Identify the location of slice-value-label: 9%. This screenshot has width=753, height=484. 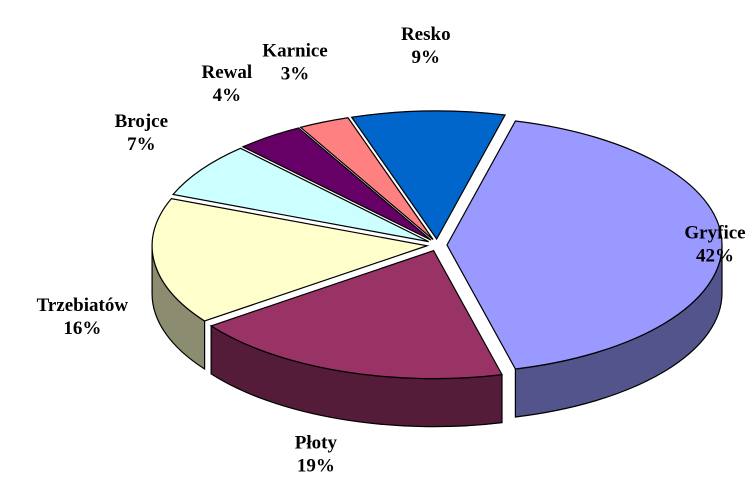
(426, 57).